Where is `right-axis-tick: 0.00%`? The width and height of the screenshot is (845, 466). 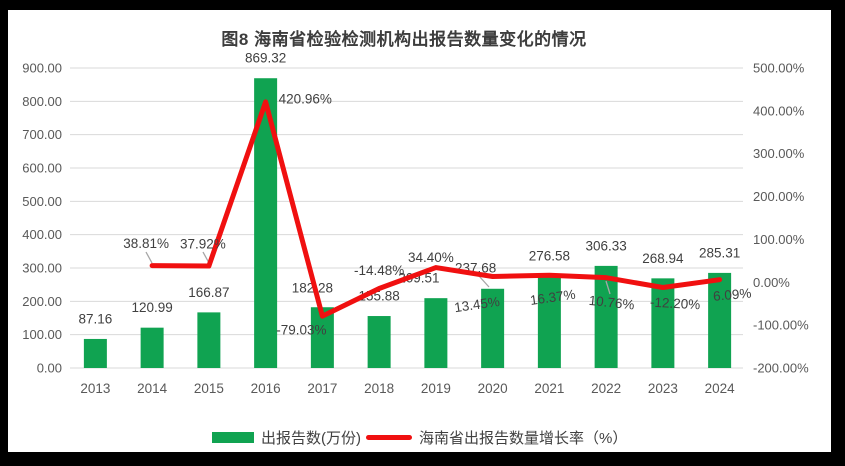
right-axis-tick: 0.00% is located at coordinates (771, 282).